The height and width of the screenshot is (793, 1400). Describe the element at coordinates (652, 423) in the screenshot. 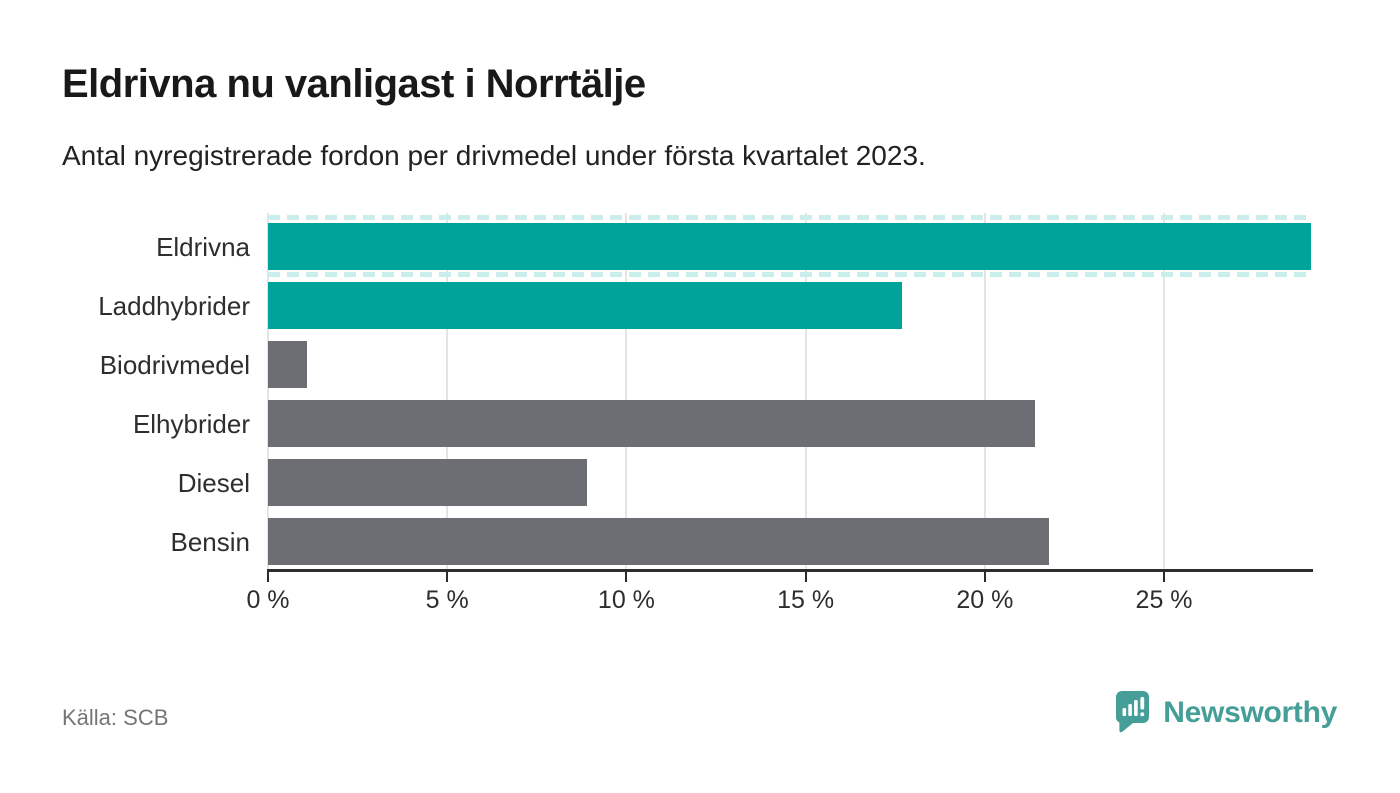

I see `bar-elhybrider` at that location.